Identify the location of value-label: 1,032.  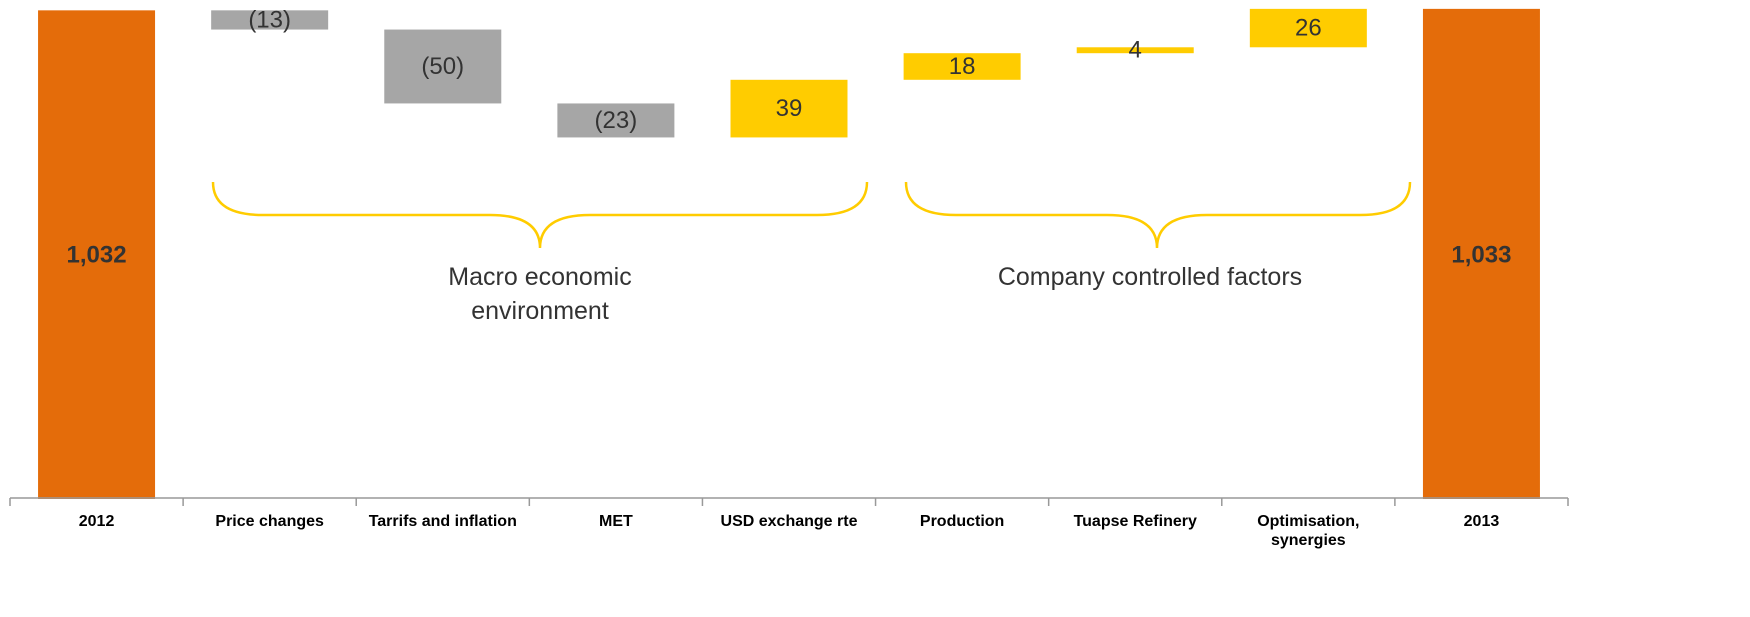
(97, 254).